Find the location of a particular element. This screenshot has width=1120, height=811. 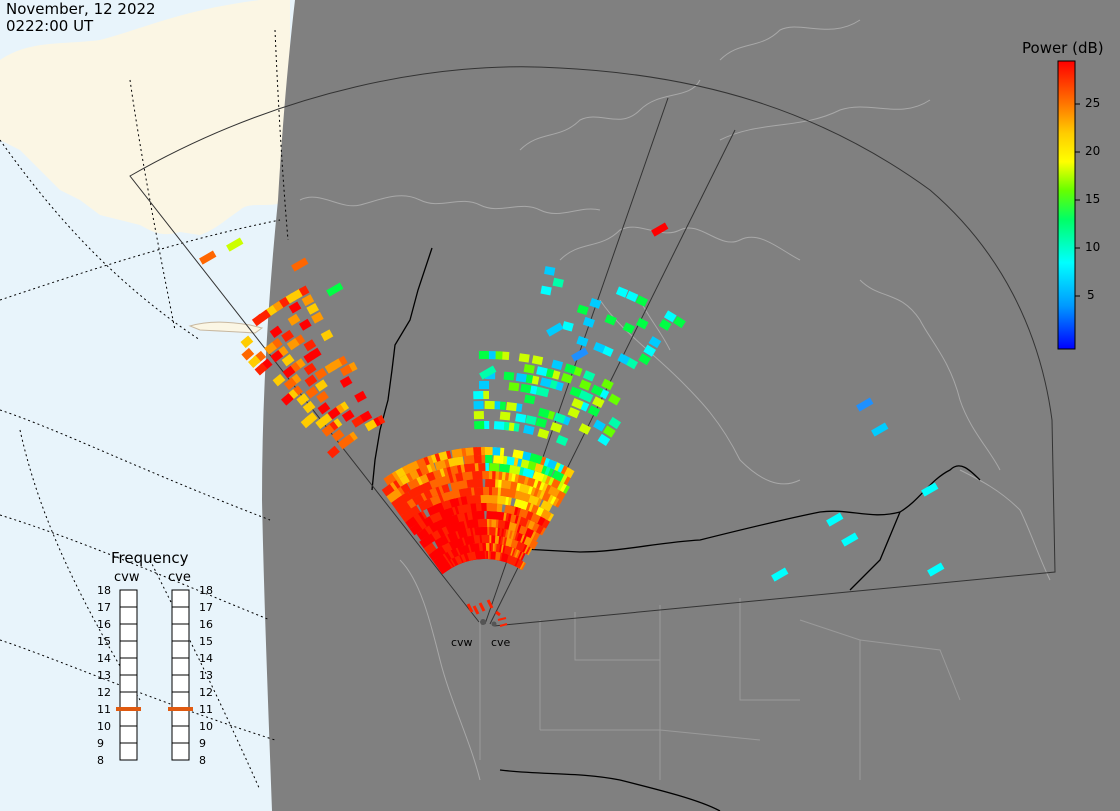

colorbar-tick-label: 20 is located at coordinates (1093, 151).